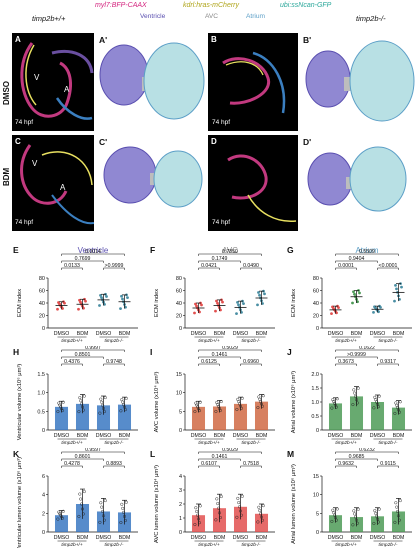 The image size is (418, 550). I want to click on p-value: <0.0001, so click(388, 266).